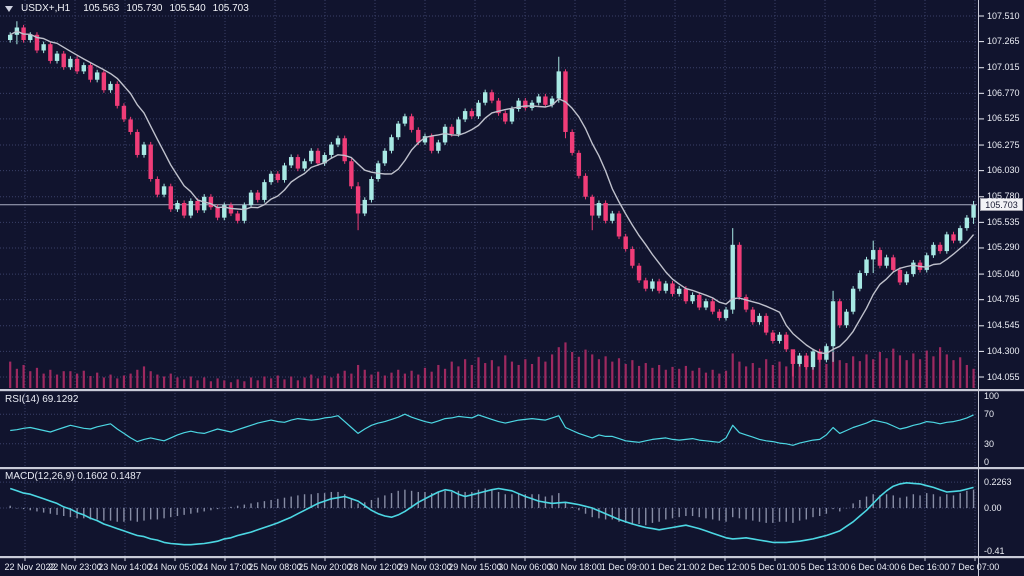 Image resolution: width=1024 pixels, height=576 pixels. I want to click on macd-panel-area, so click(488, 512).